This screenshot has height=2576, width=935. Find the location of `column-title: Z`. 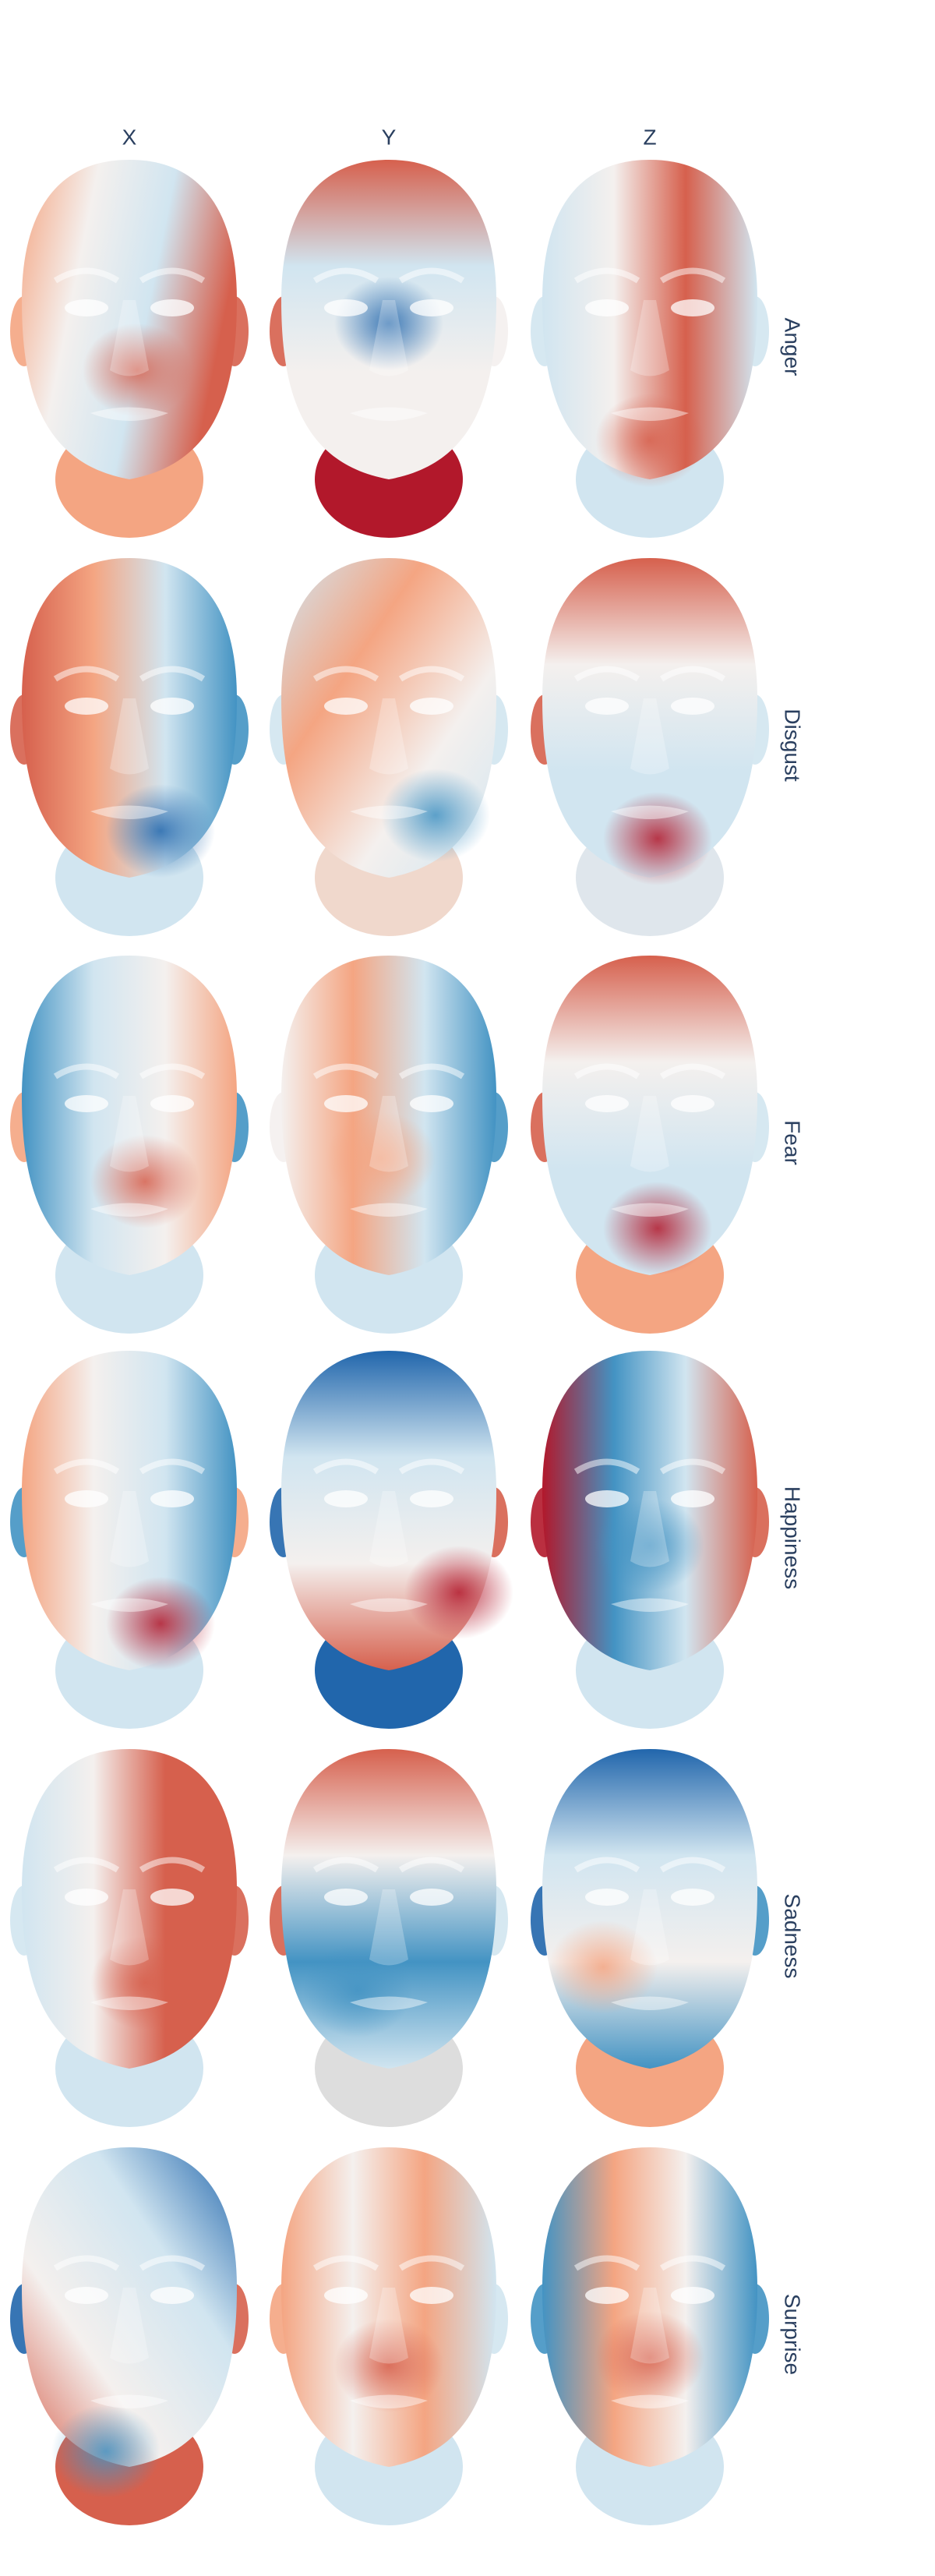

column-title: Z is located at coordinates (649, 137).